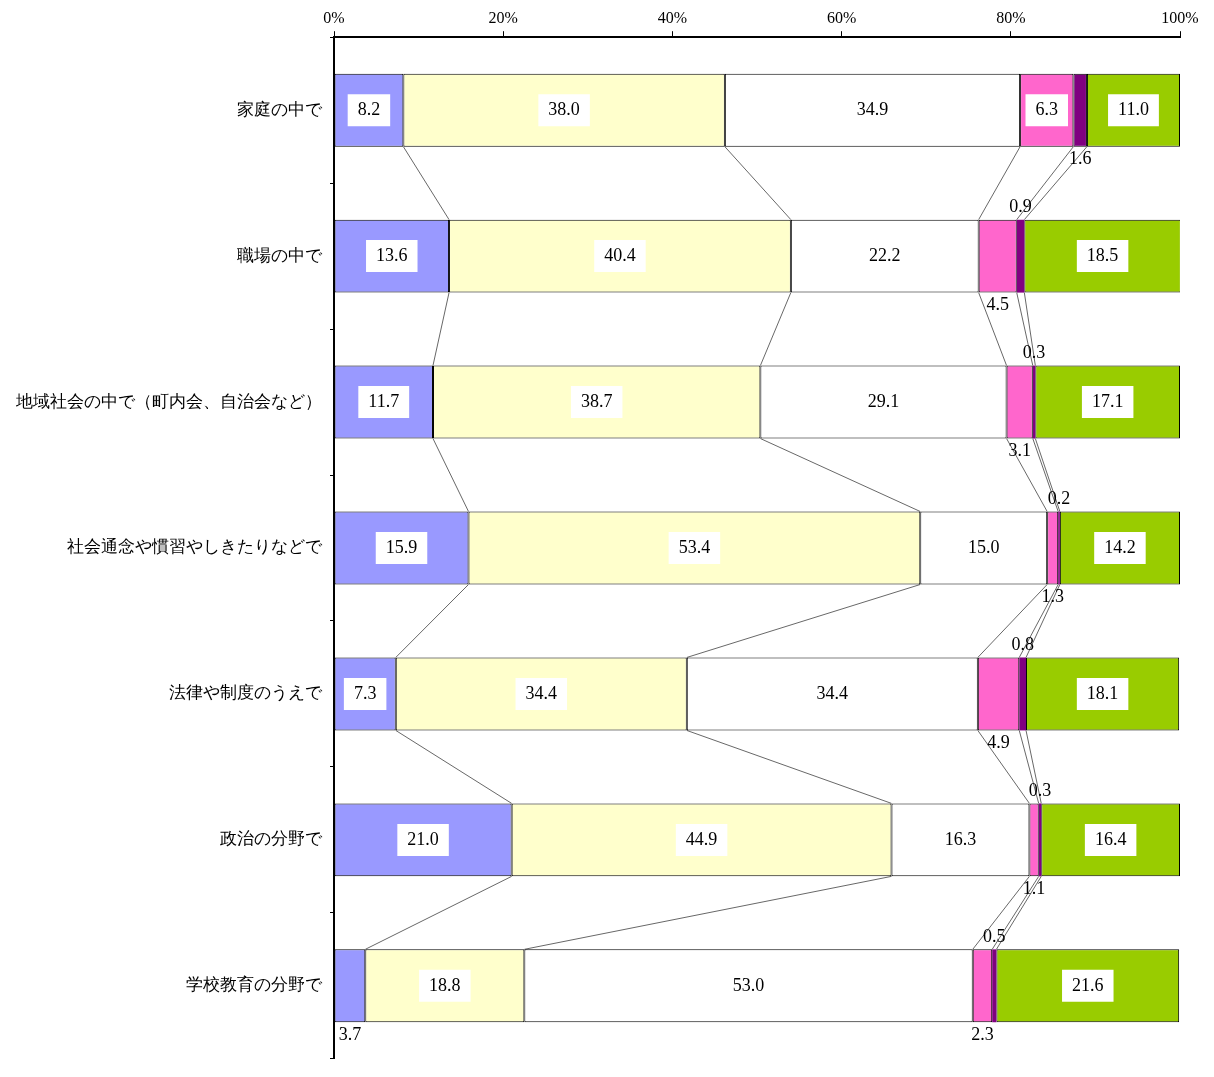 This screenshot has height=1077, width=1214. Describe the element at coordinates (195, 547) in the screenshot. I see `y-tick-label: 社会通念や慣習やしきたりなどで` at that location.